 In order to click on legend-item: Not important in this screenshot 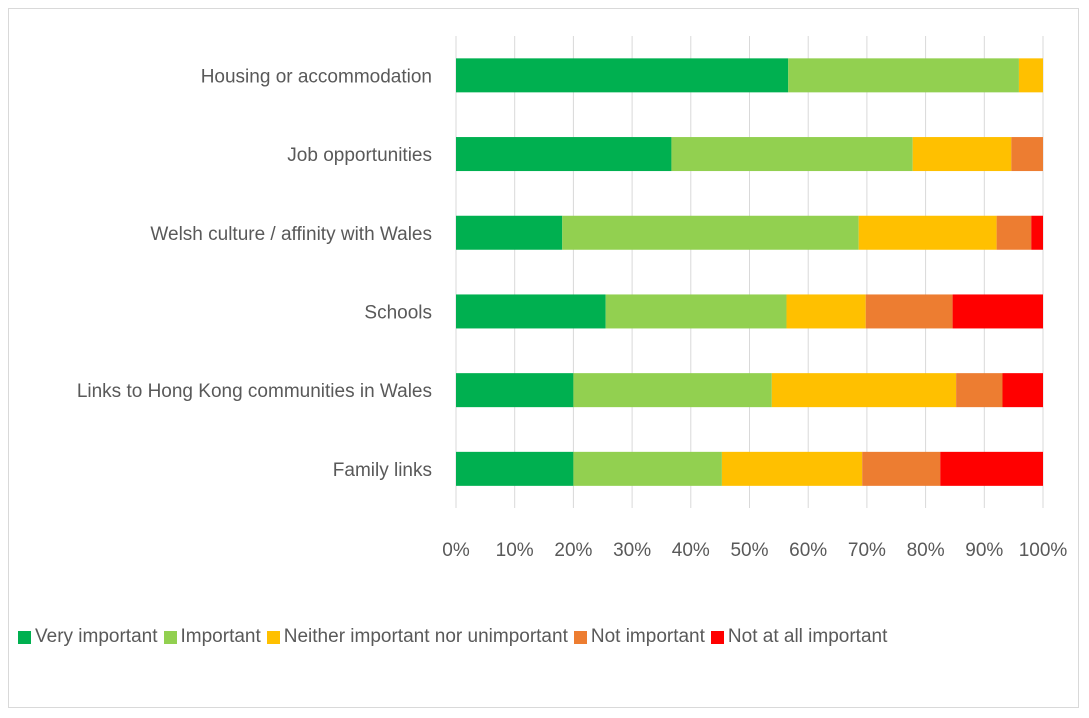, I will do `click(639, 637)`.